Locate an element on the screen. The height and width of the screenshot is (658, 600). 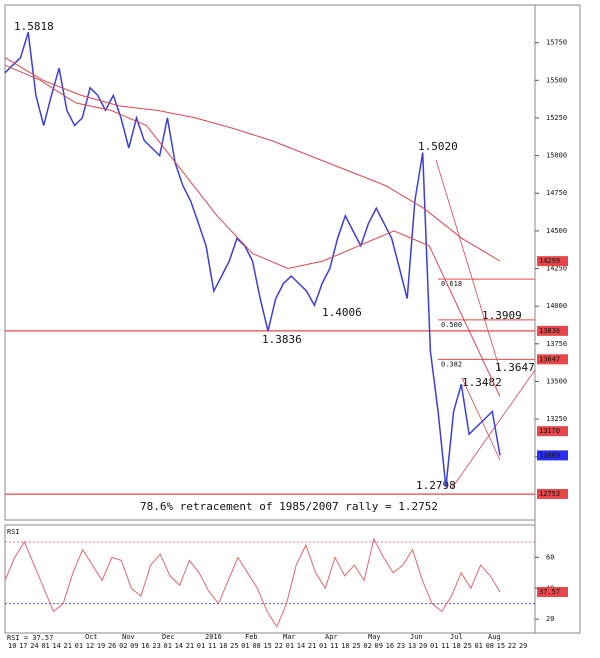
month-label: Jun is located at coordinates (416, 637).